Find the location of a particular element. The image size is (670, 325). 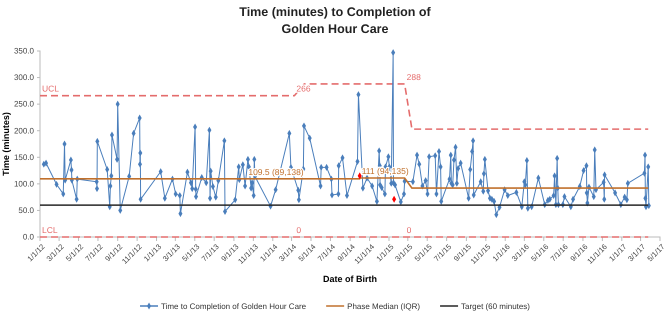

annotation: 288 is located at coordinates (414, 77).